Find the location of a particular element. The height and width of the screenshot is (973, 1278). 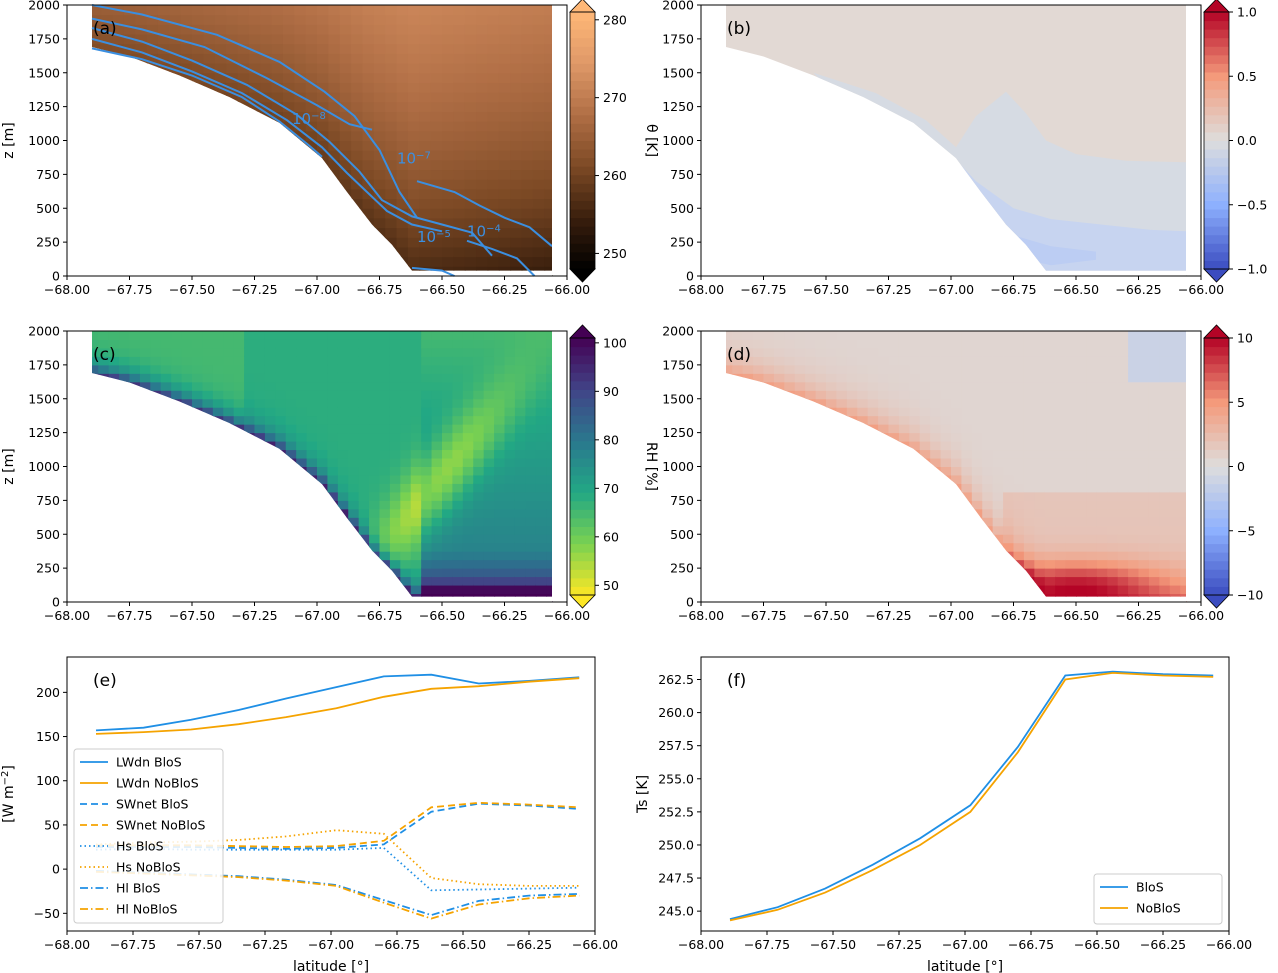

y-tick-label: 1250 is located at coordinates (44, 432).